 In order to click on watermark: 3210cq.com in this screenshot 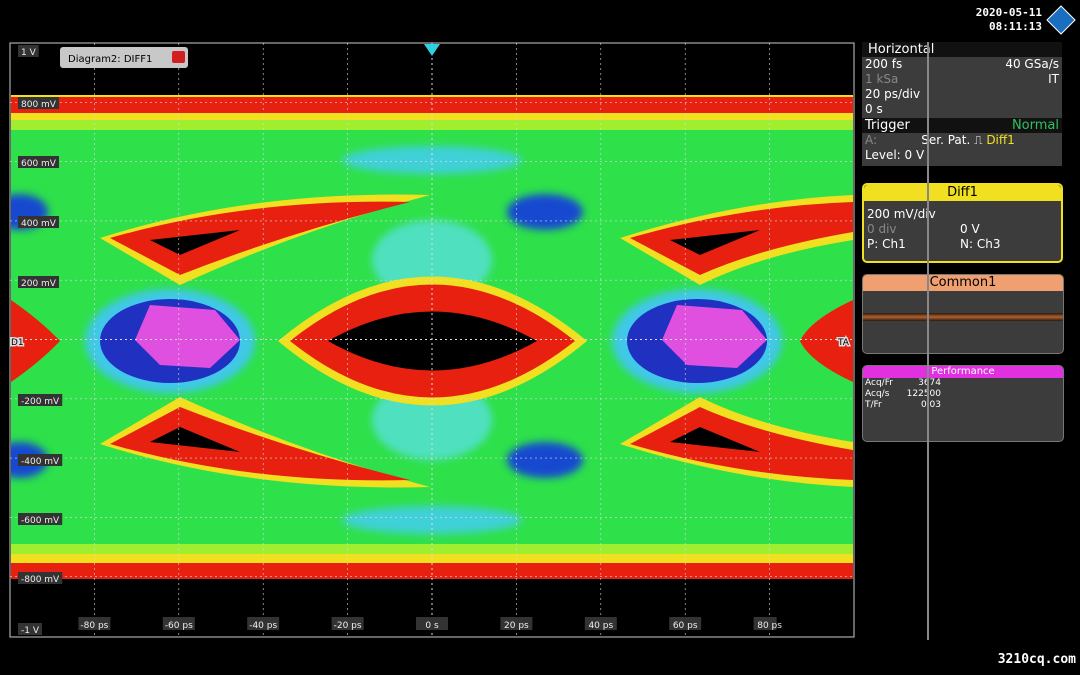, I will do `click(1036, 659)`.